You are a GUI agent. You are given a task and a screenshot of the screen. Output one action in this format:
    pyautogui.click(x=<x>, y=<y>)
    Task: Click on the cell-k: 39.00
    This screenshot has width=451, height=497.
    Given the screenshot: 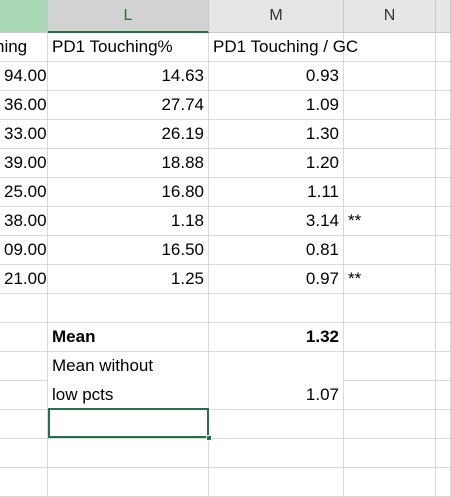 What is the action you would take?
    pyautogui.click(x=24, y=163)
    